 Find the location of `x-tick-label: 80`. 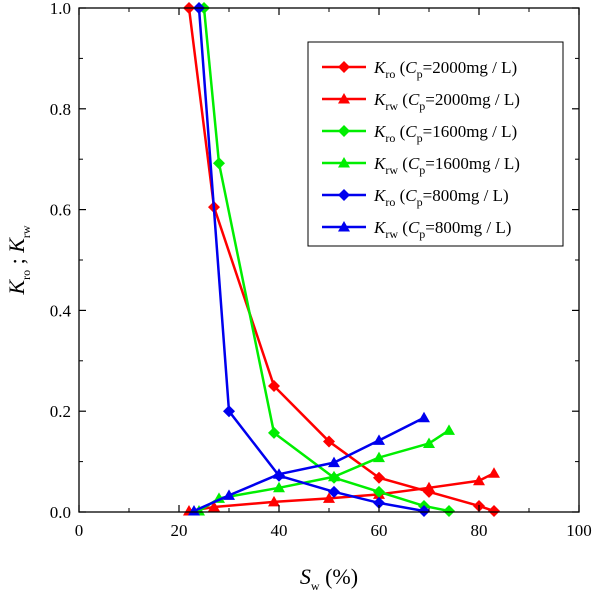

x-tick-label: 80 is located at coordinates (479, 530).